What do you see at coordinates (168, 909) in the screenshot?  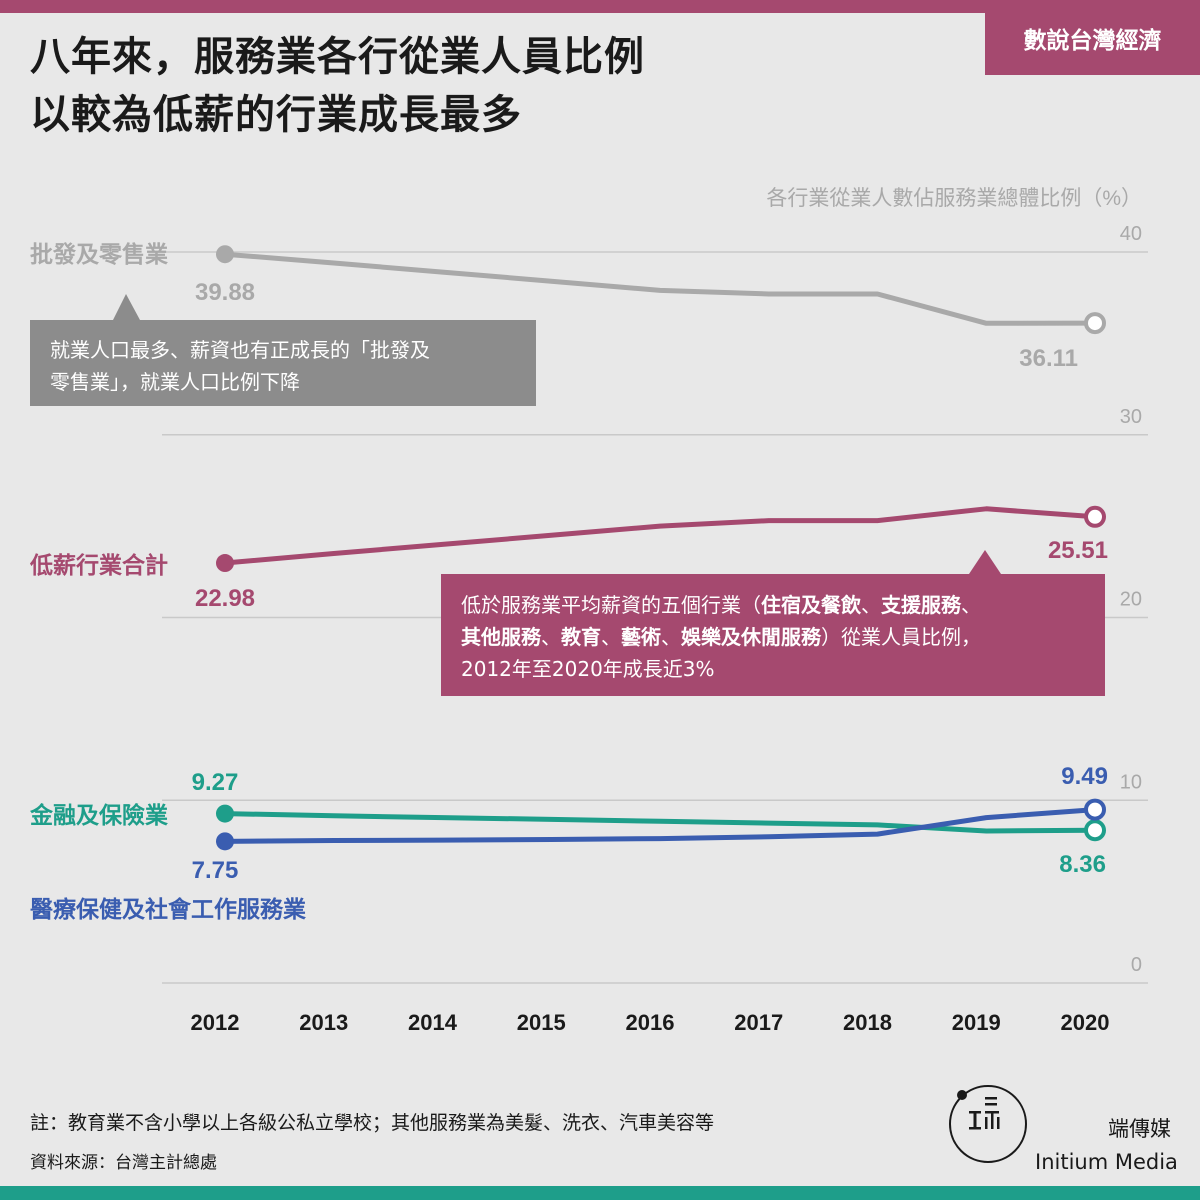 I see `series-name-label-3: 醫療保健及社會工作服務業` at bounding box center [168, 909].